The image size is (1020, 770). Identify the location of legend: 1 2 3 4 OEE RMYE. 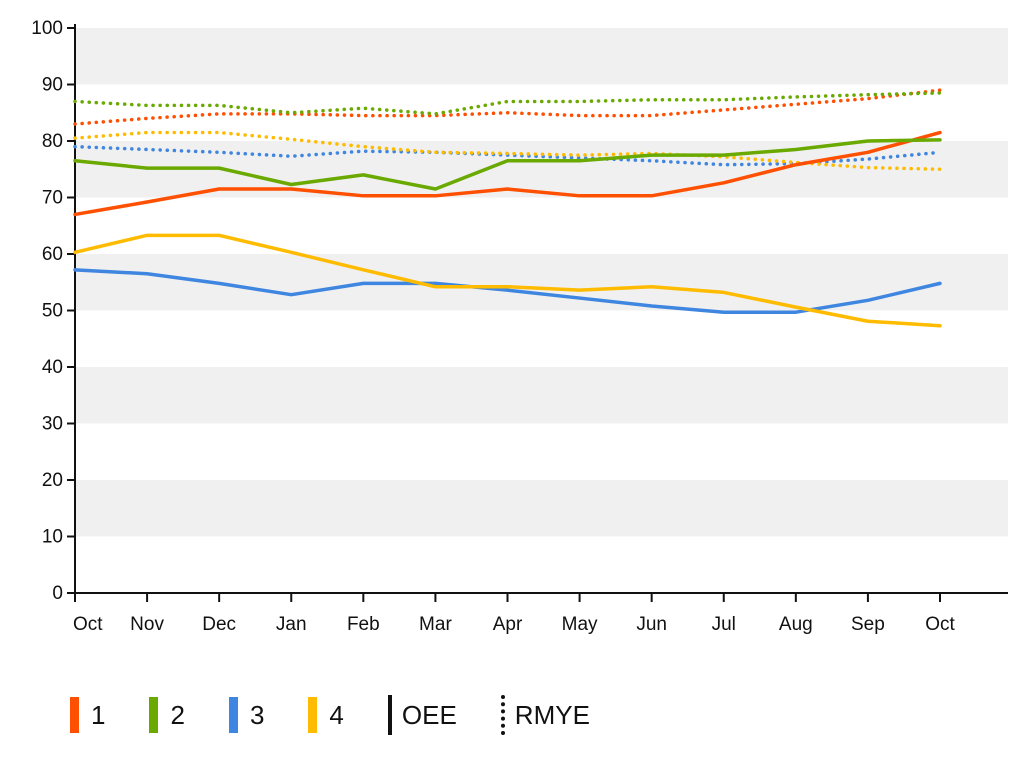
(352, 715).